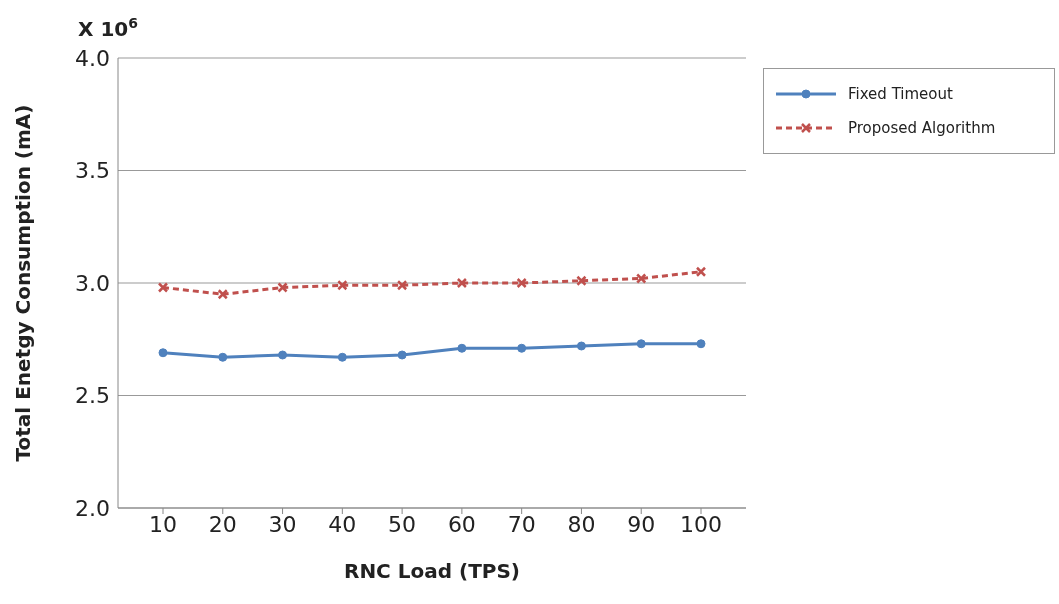 This screenshot has width=1059, height=604. I want to click on x-tick-label: 30, so click(282, 524).